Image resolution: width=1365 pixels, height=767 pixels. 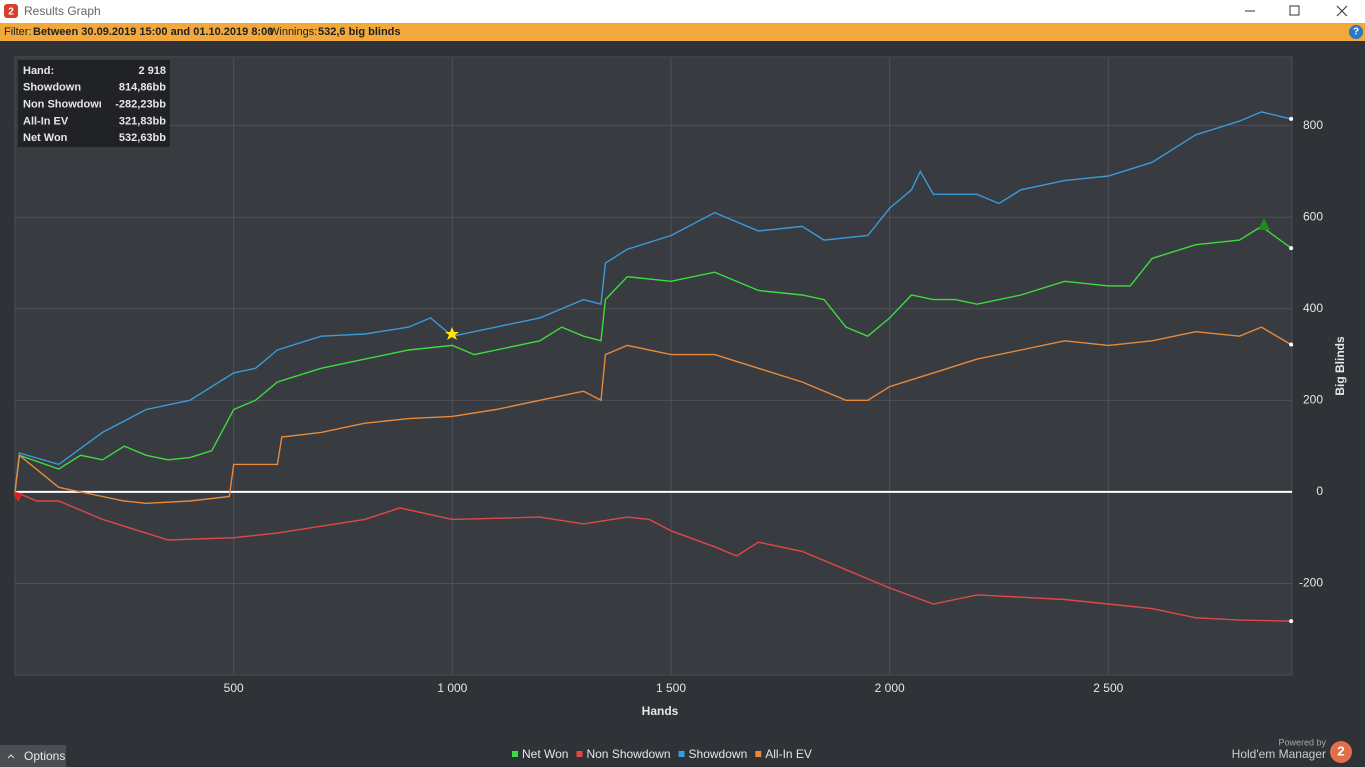 I want to click on x-tick-label: 2 500, so click(x=1108, y=688).